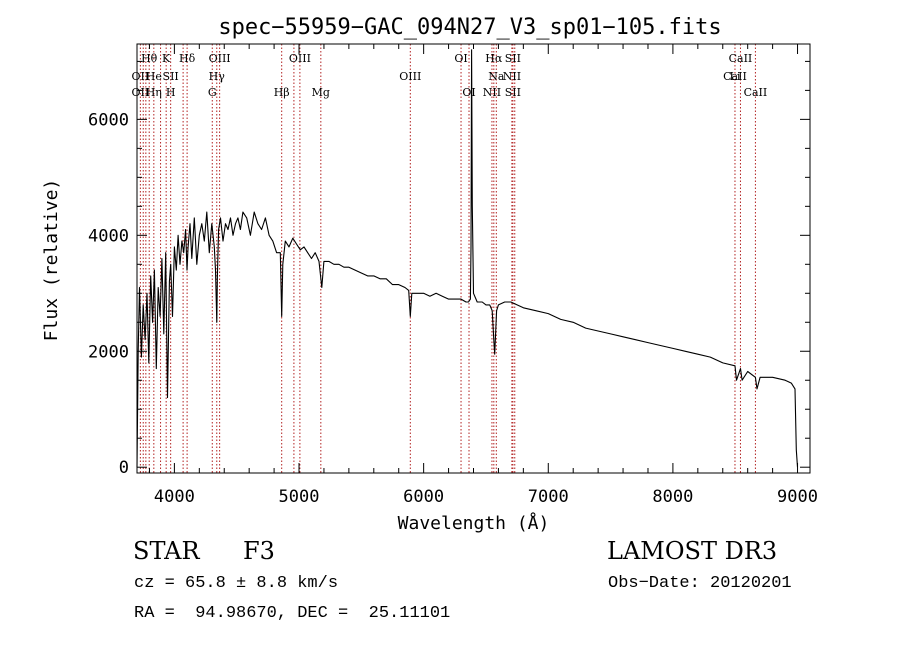  Describe the element at coordinates (496, 76) in the screenshot. I see `spectral-line-label: Na` at that location.